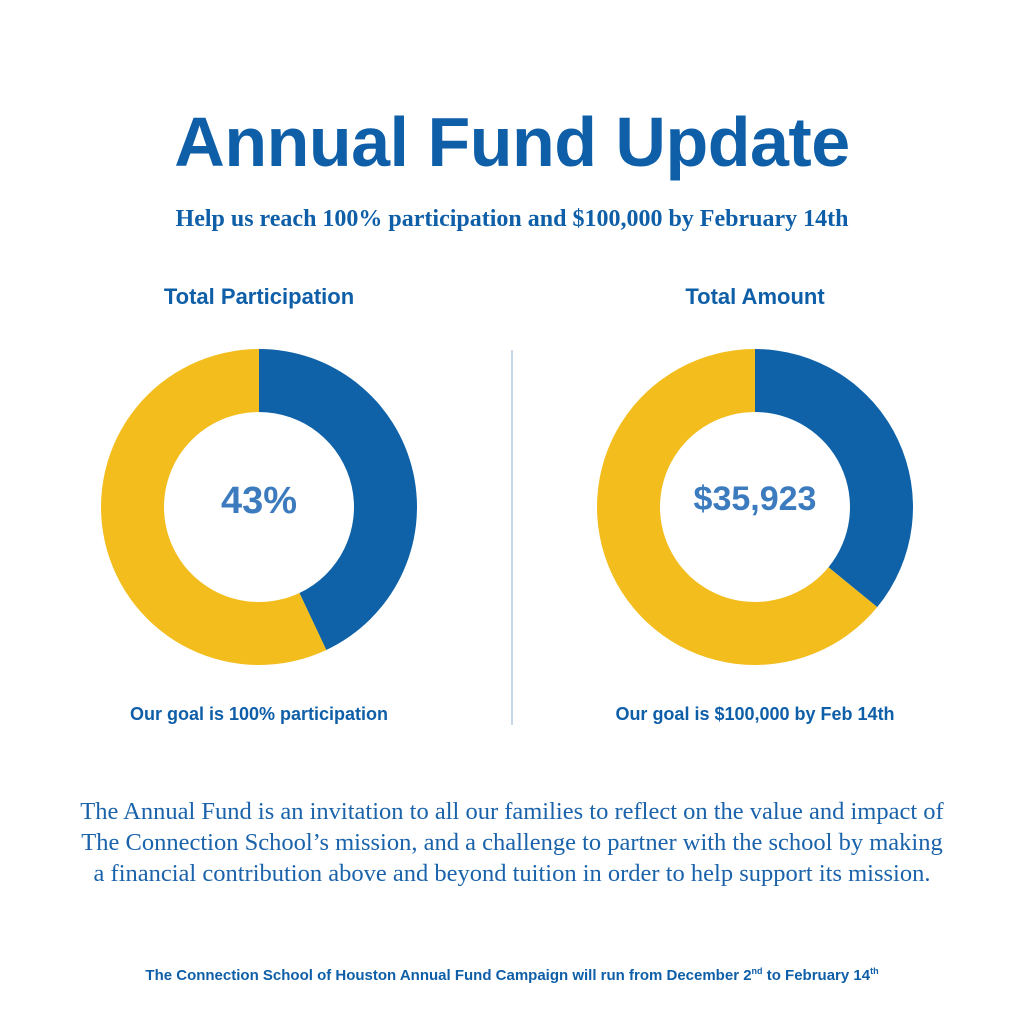  What do you see at coordinates (755, 714) in the screenshot?
I see `amount-goal-caption: Our goal is $100,000 by Feb 14th` at bounding box center [755, 714].